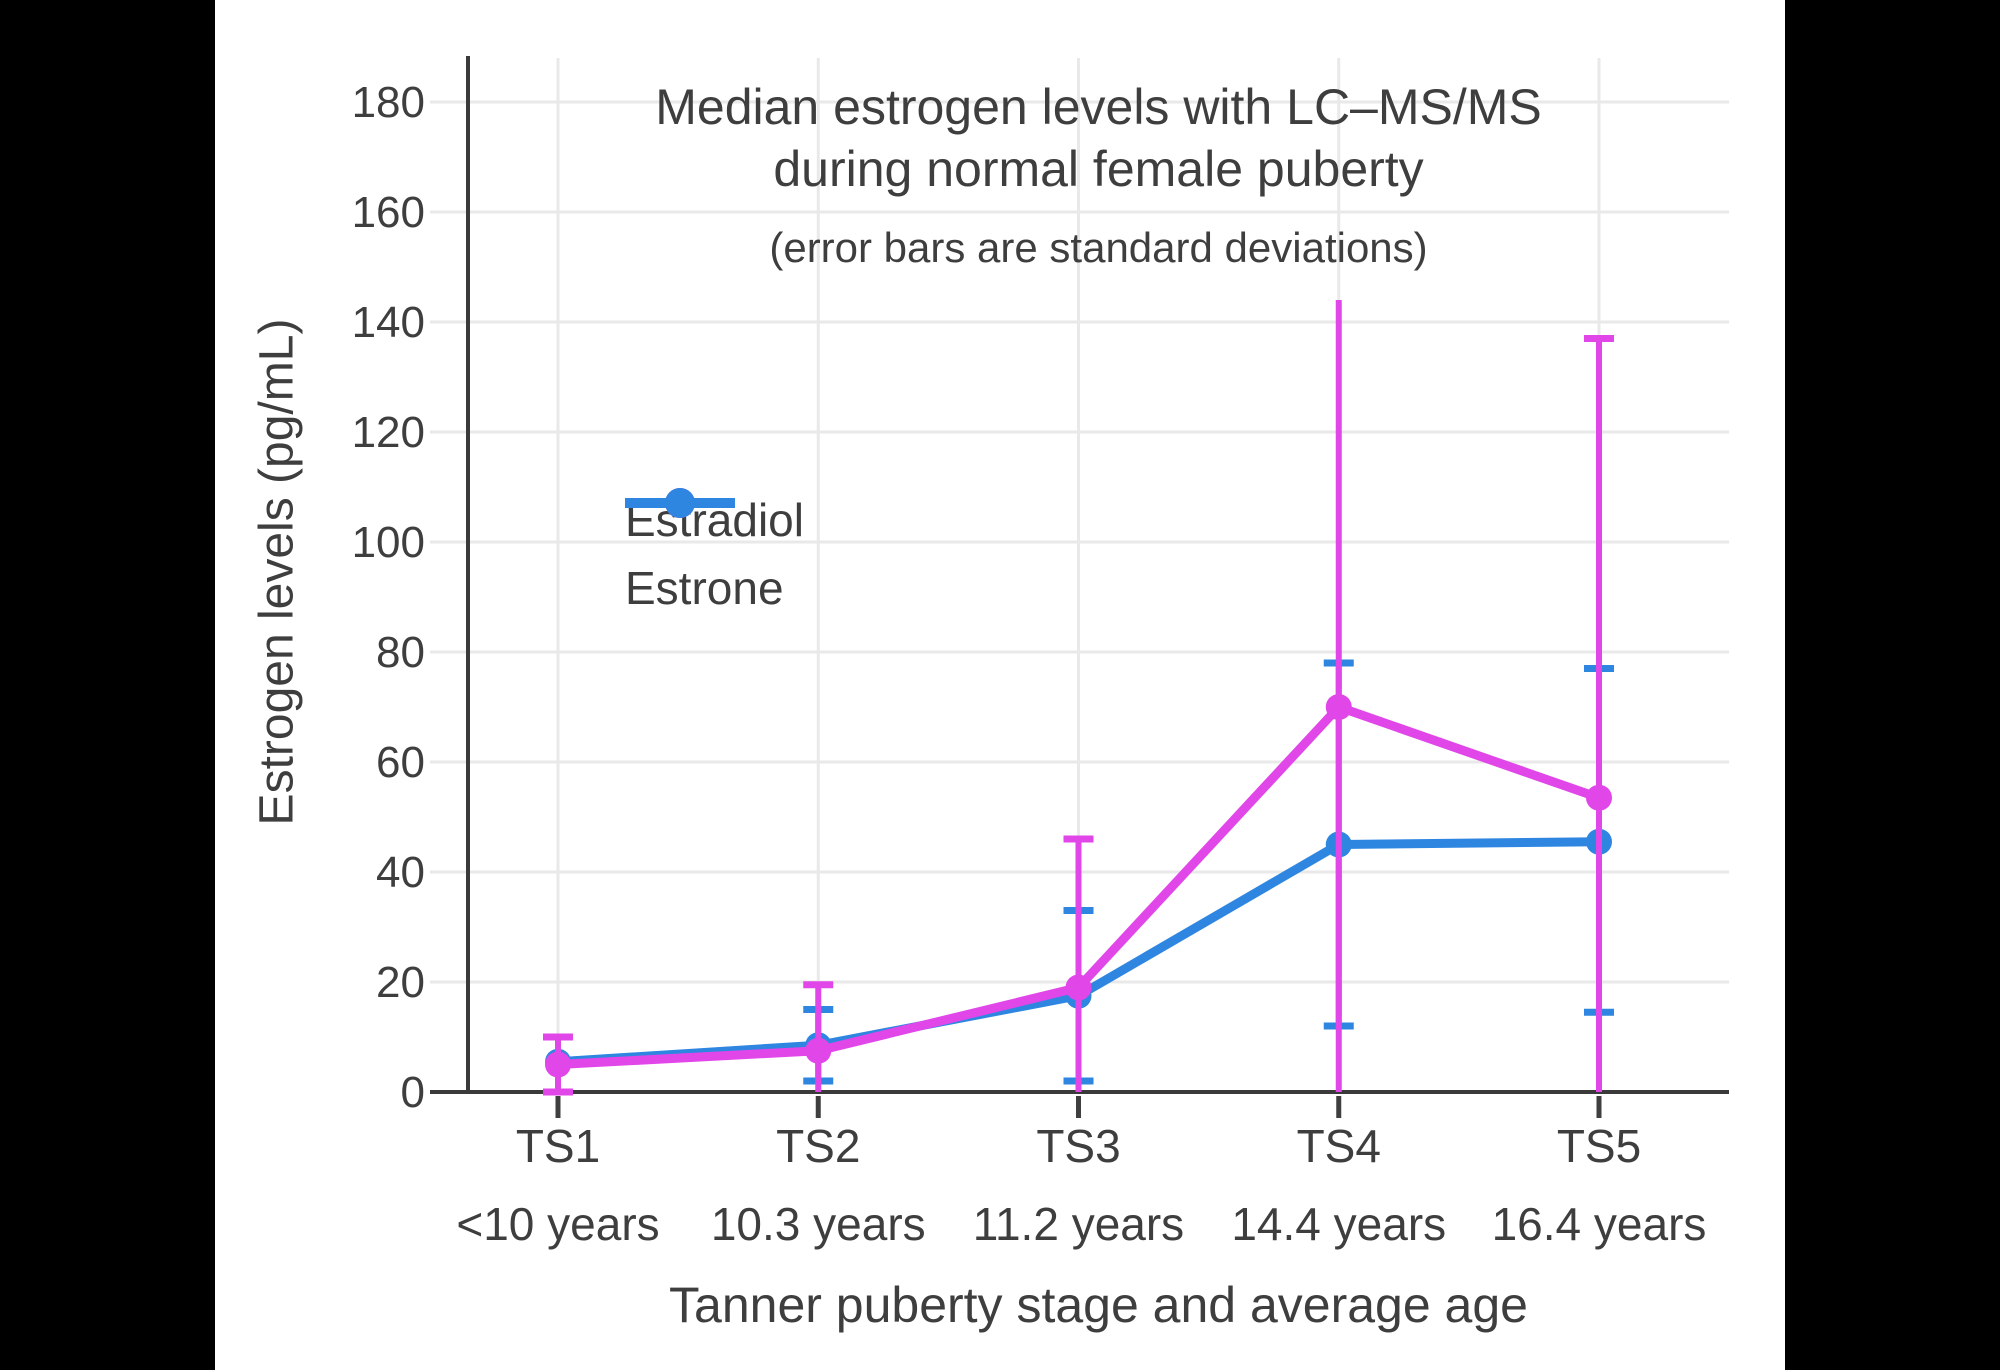 Image resolution: width=2000 pixels, height=1370 pixels. Describe the element at coordinates (388, 102) in the screenshot. I see `y-tick-label: 180` at that location.